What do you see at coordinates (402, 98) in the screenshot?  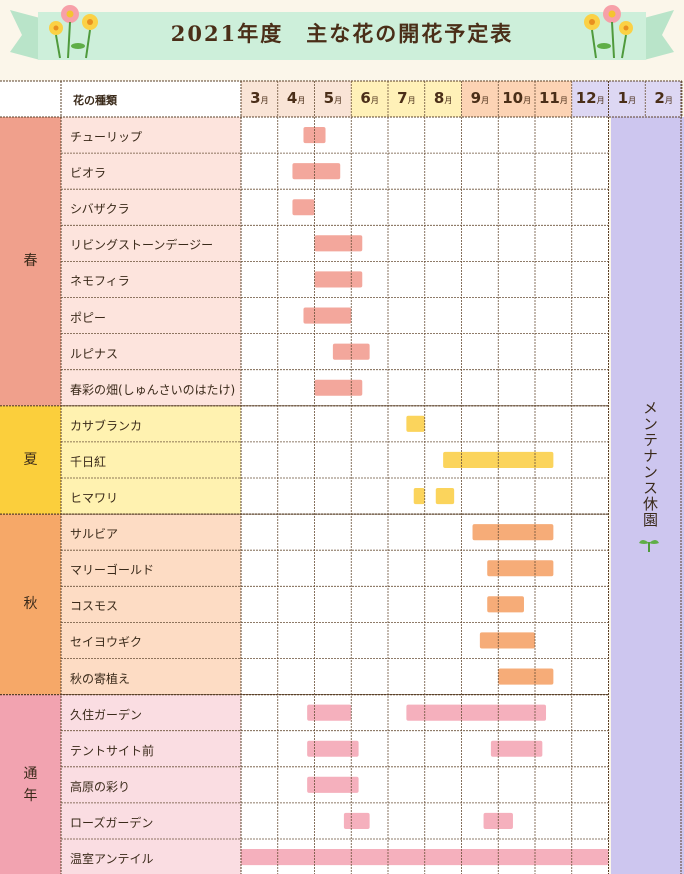 I see `month-number: 7` at bounding box center [402, 98].